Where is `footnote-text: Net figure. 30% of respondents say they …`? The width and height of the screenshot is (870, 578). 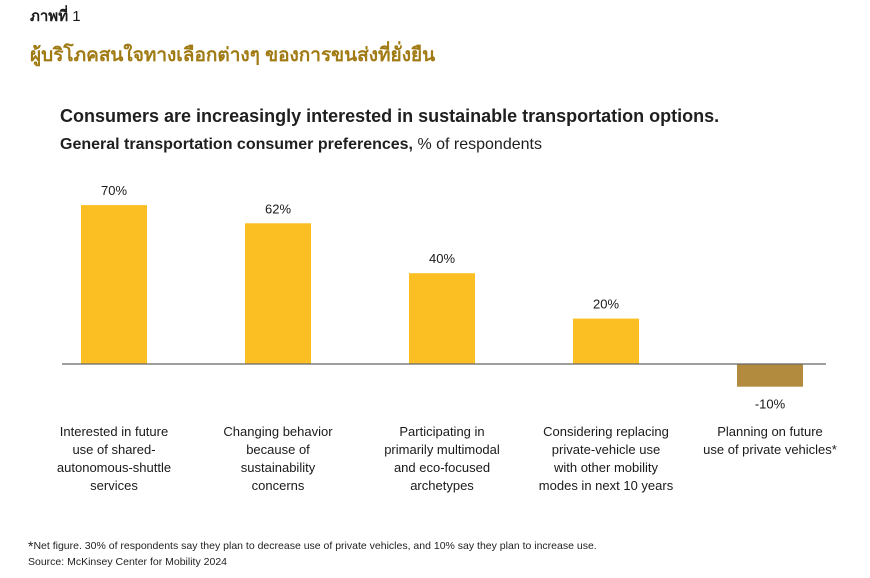
footnote-text: Net figure. 30% of respondents say they … is located at coordinates (315, 546).